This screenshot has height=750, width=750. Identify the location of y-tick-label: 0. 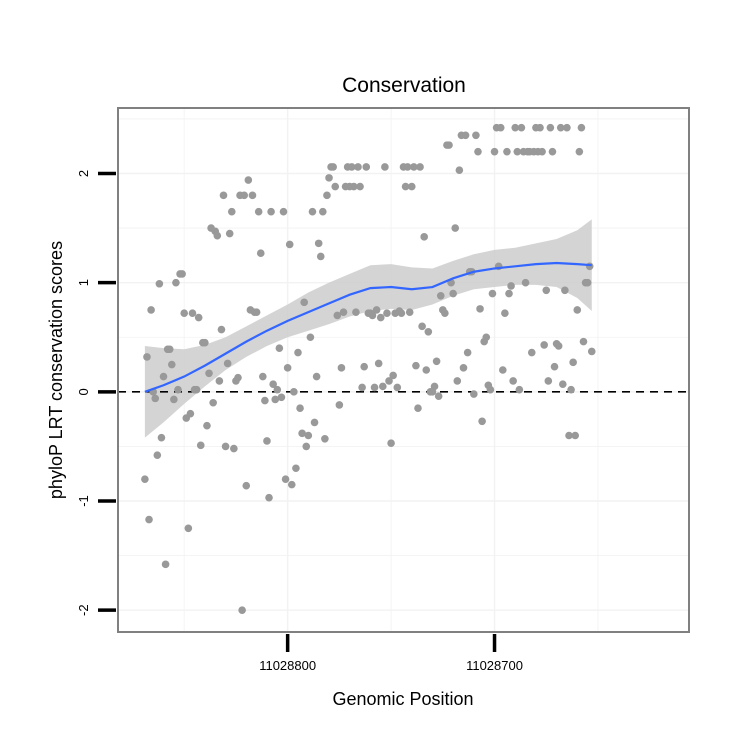
(83, 391).